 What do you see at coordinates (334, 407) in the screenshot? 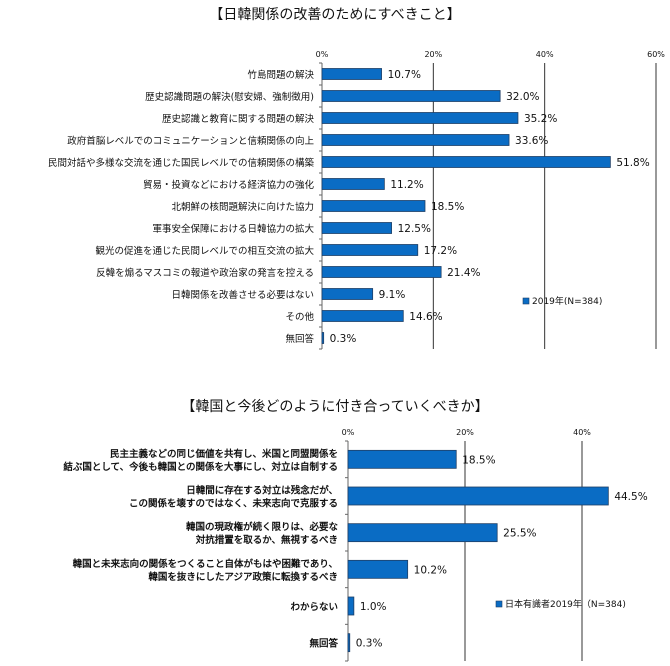
I see `chart2-title: 【韓国と今後どのように付き合っていくべきか】` at bounding box center [334, 407].